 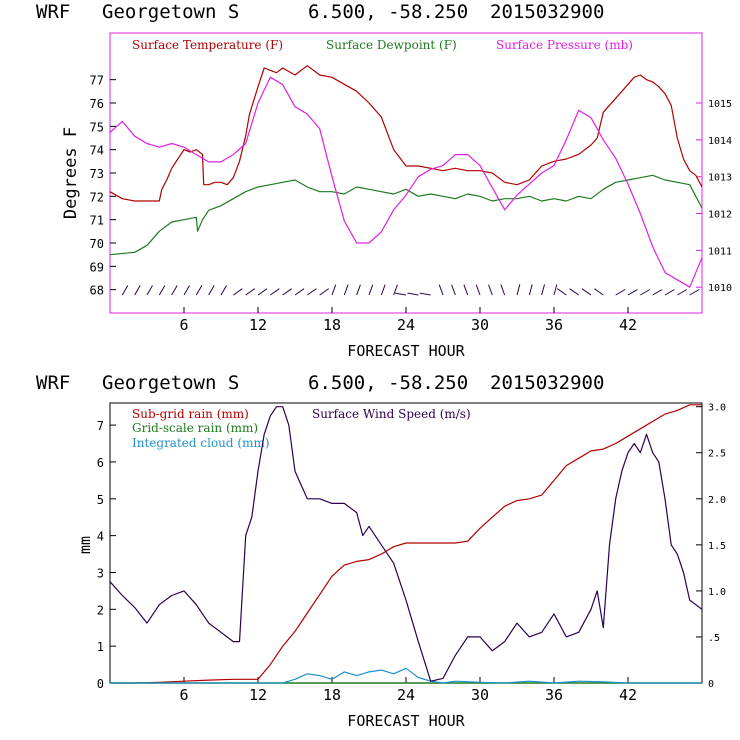 What do you see at coordinates (410, 290) in the screenshot?
I see `wind-barbs` at bounding box center [410, 290].